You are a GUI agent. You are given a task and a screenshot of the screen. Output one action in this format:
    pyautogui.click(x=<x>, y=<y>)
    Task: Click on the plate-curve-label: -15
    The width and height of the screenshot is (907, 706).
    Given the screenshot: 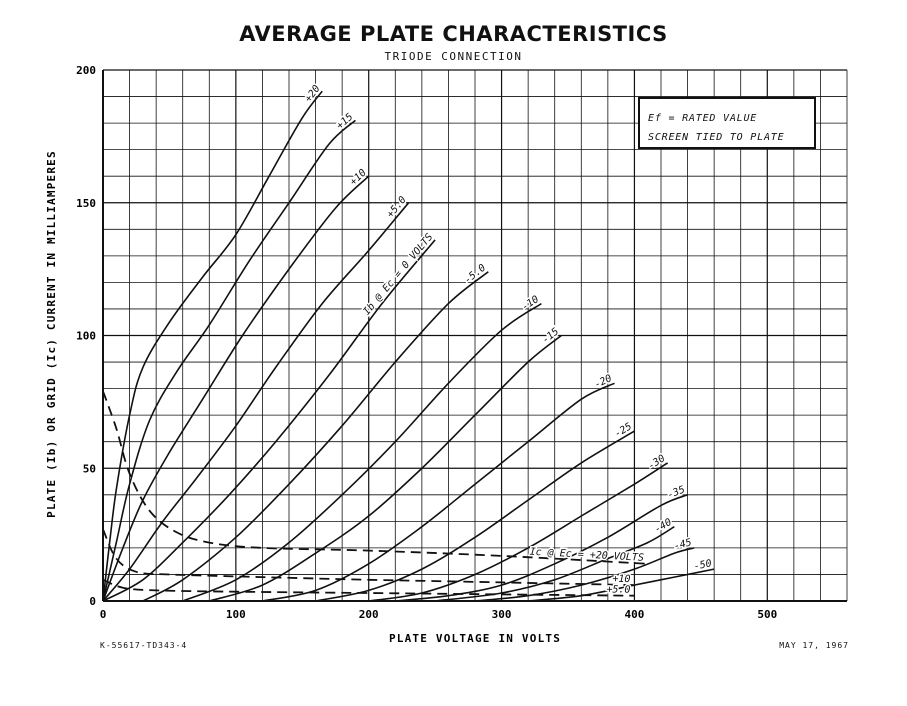 What is the action you would take?
    pyautogui.click(x=550, y=336)
    